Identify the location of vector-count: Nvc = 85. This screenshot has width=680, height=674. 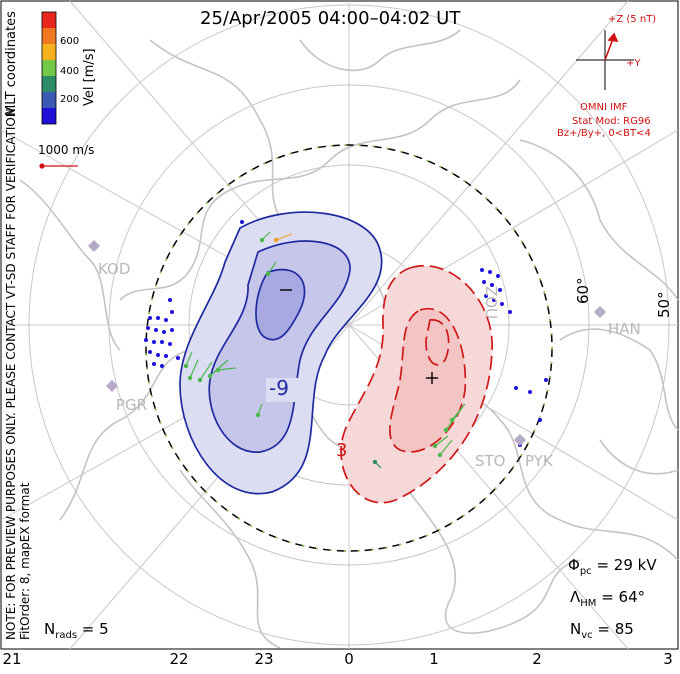
(602, 630).